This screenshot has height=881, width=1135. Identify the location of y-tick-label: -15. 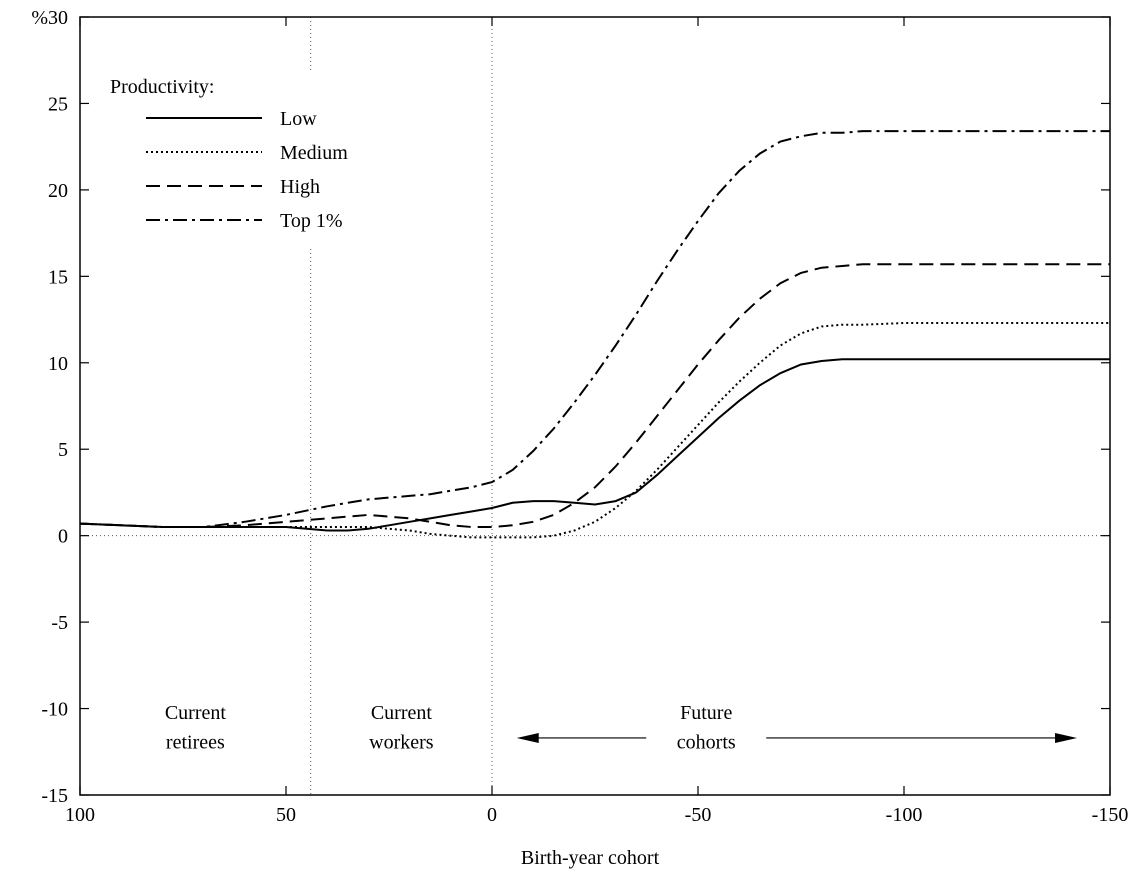
(54, 796).